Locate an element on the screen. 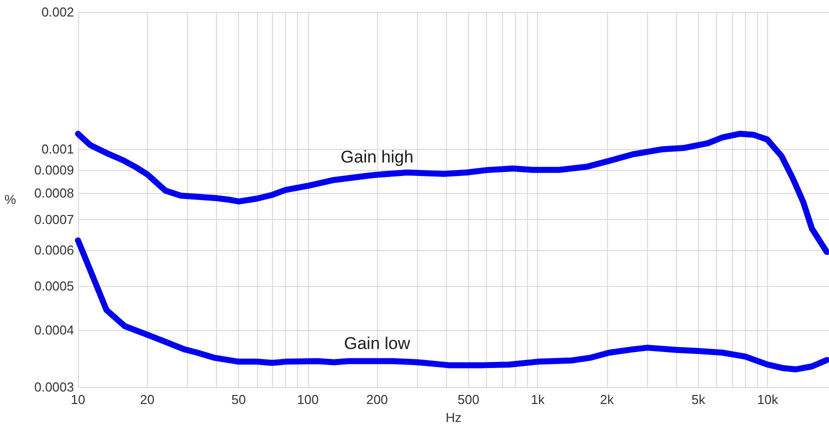  x-tick-label: 10k is located at coordinates (768, 399).